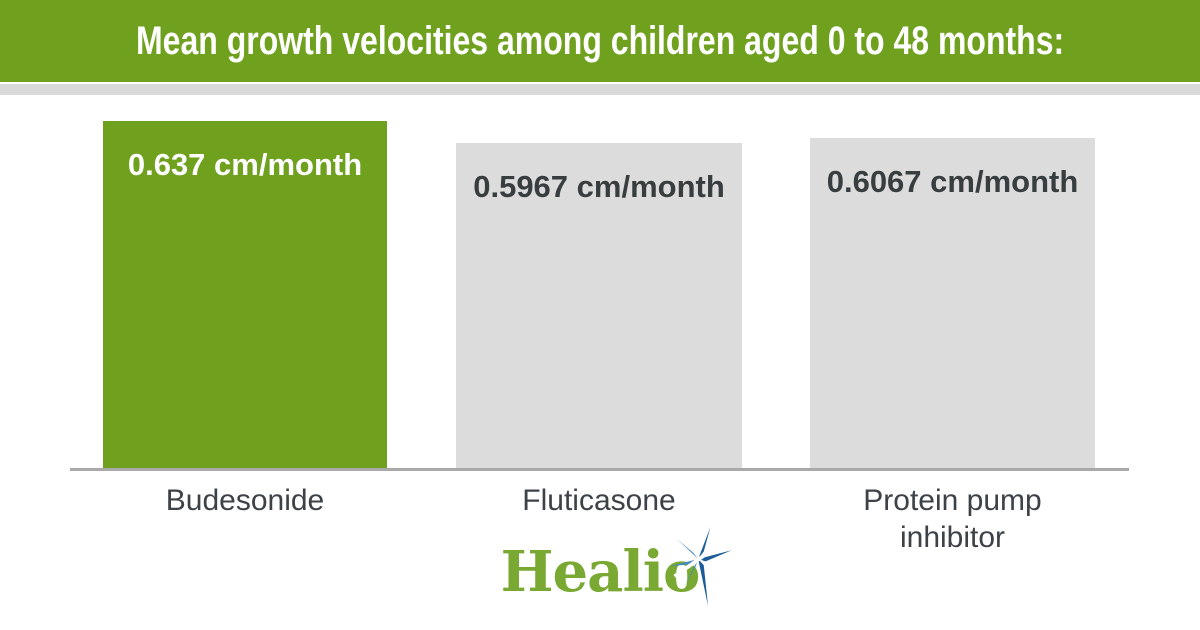 The width and height of the screenshot is (1200, 630). I want to click on bar-value-label-budesonide: 0.637 cm/month, so click(245, 164).